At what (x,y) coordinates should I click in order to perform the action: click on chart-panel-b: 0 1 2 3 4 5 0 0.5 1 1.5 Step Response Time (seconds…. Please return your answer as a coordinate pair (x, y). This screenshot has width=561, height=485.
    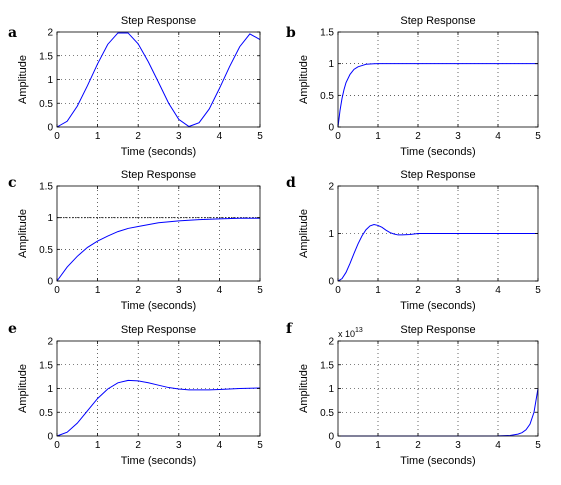
    Looking at the image, I should click on (413, 86).